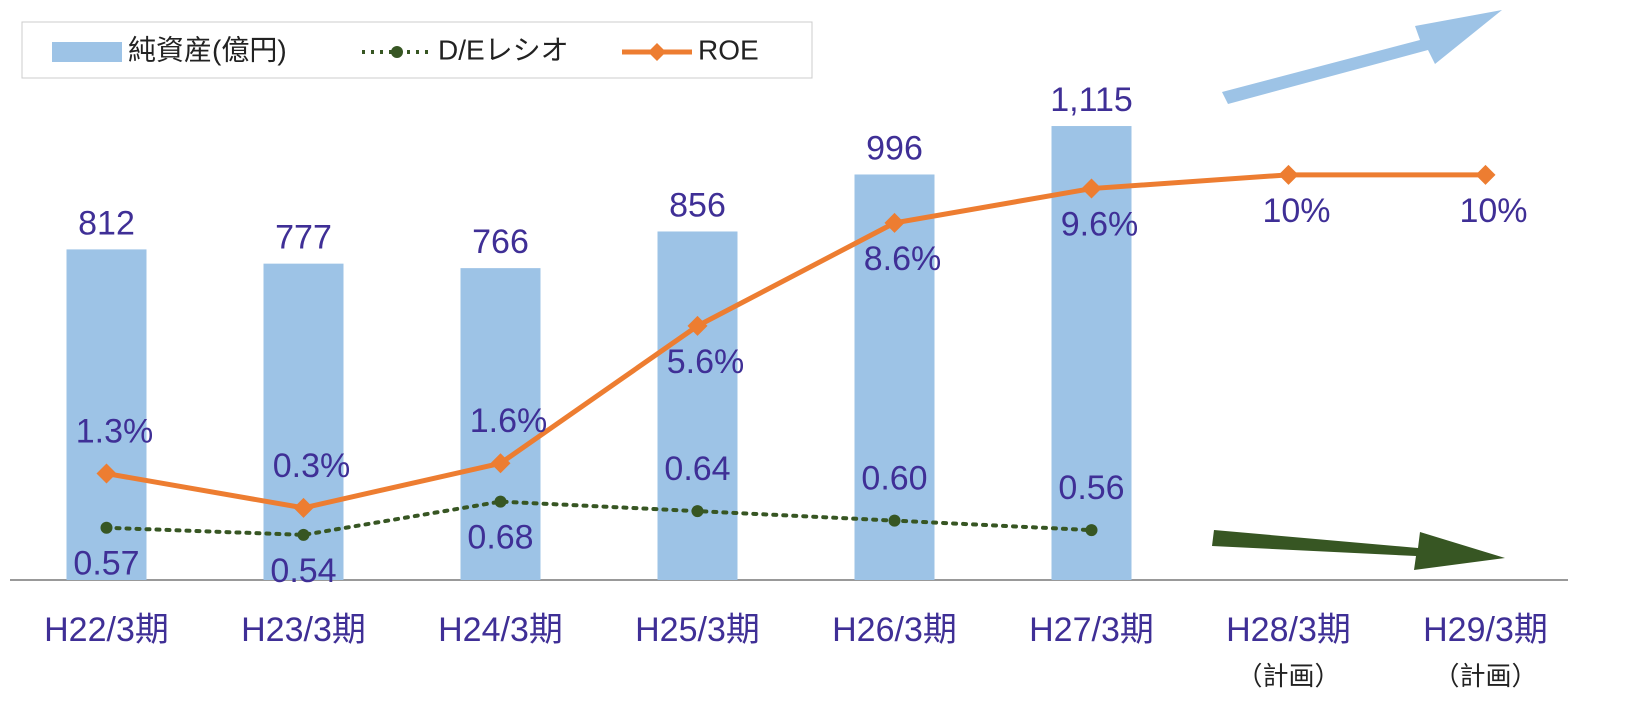 The height and width of the screenshot is (726, 1646). Describe the element at coordinates (599, 518) in the screenshot. I see `series-line` at that location.